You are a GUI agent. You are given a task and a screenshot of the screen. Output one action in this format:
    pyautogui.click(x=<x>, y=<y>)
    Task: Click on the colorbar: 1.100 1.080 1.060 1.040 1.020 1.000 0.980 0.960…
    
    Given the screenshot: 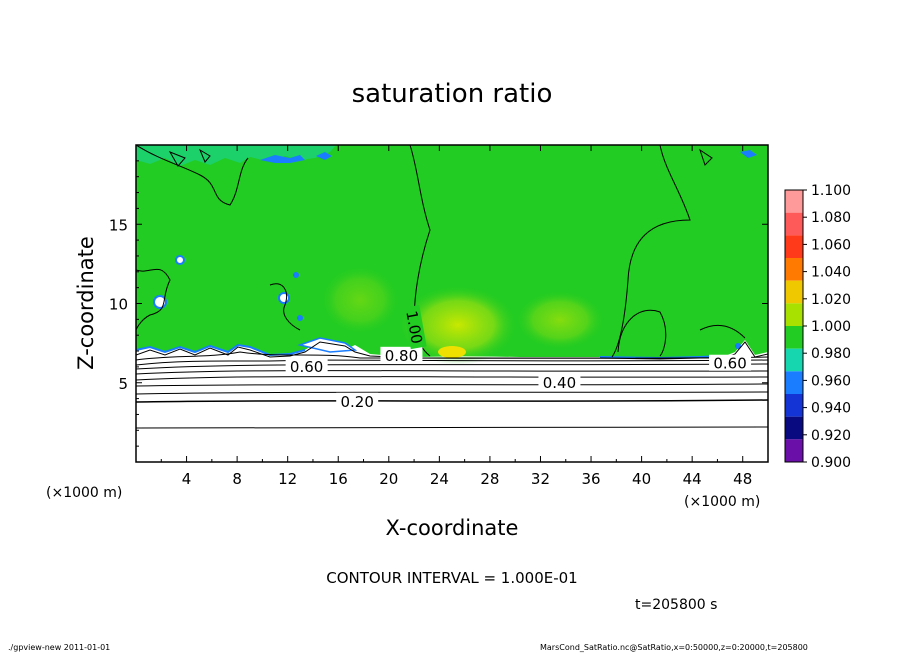 What is the action you would take?
    pyautogui.click(x=817, y=327)
    